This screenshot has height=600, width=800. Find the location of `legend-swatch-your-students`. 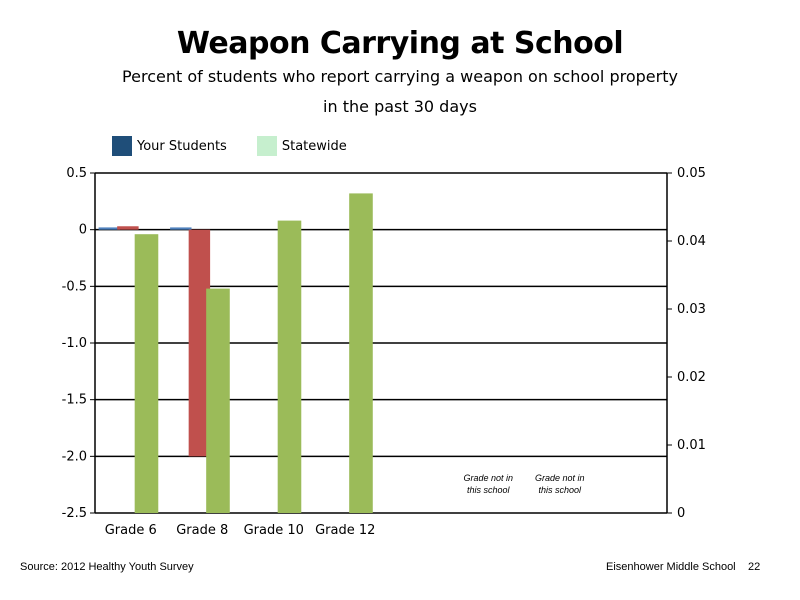

legend-swatch-your-students is located at coordinates (122, 146).